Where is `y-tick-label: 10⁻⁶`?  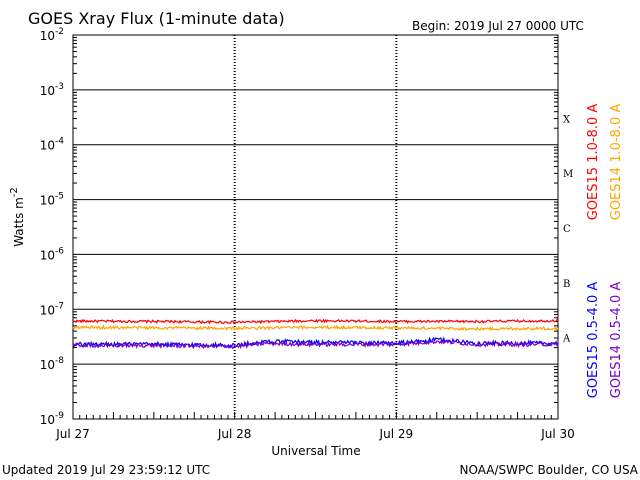
y-tick-label: 10⁻⁶ is located at coordinates (52, 254).